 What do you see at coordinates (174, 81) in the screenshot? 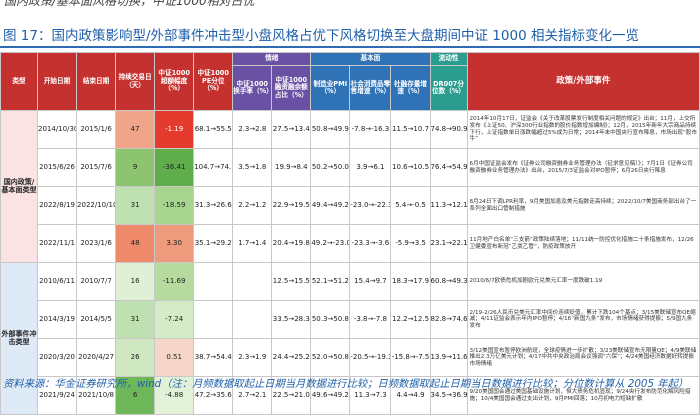
I see `header-excess: 中证1000超额幅度（%）` at bounding box center [174, 81].